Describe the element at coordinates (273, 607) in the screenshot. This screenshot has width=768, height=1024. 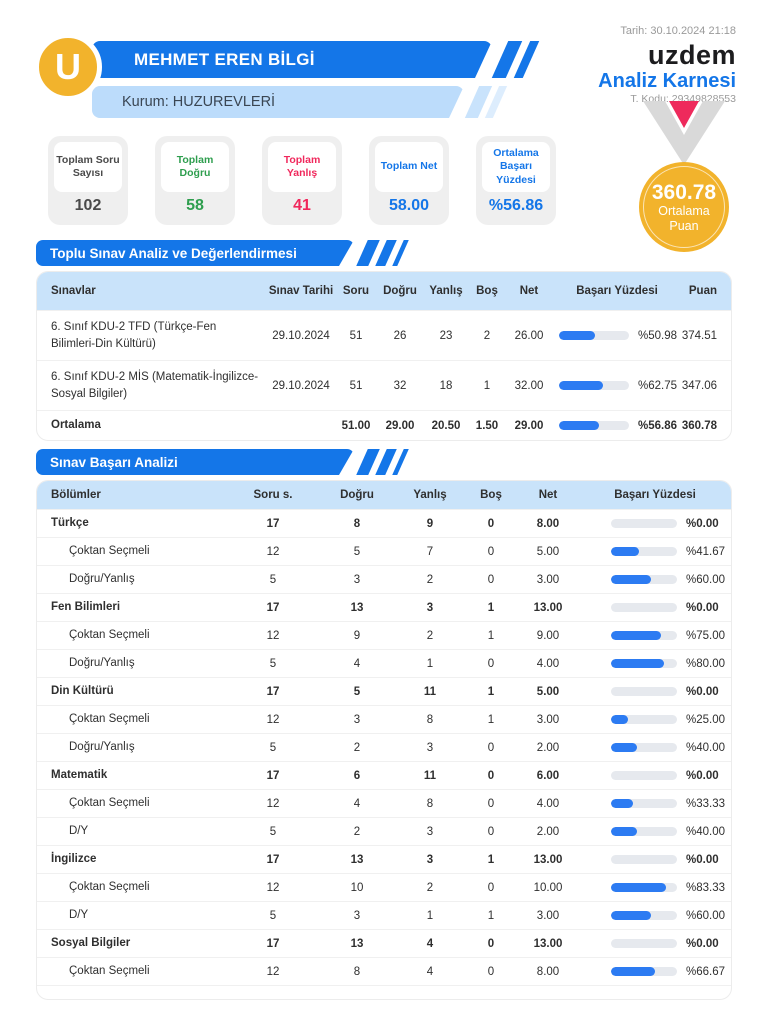
I see `cell-soru: 17` at that location.